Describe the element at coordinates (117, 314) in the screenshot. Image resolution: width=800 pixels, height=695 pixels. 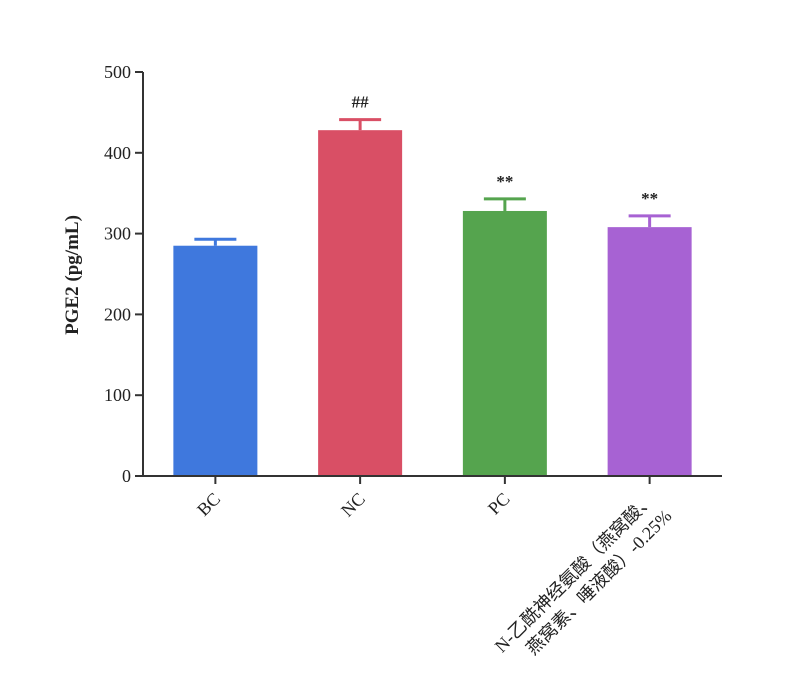
I see `y-tick-label: 200` at that location.